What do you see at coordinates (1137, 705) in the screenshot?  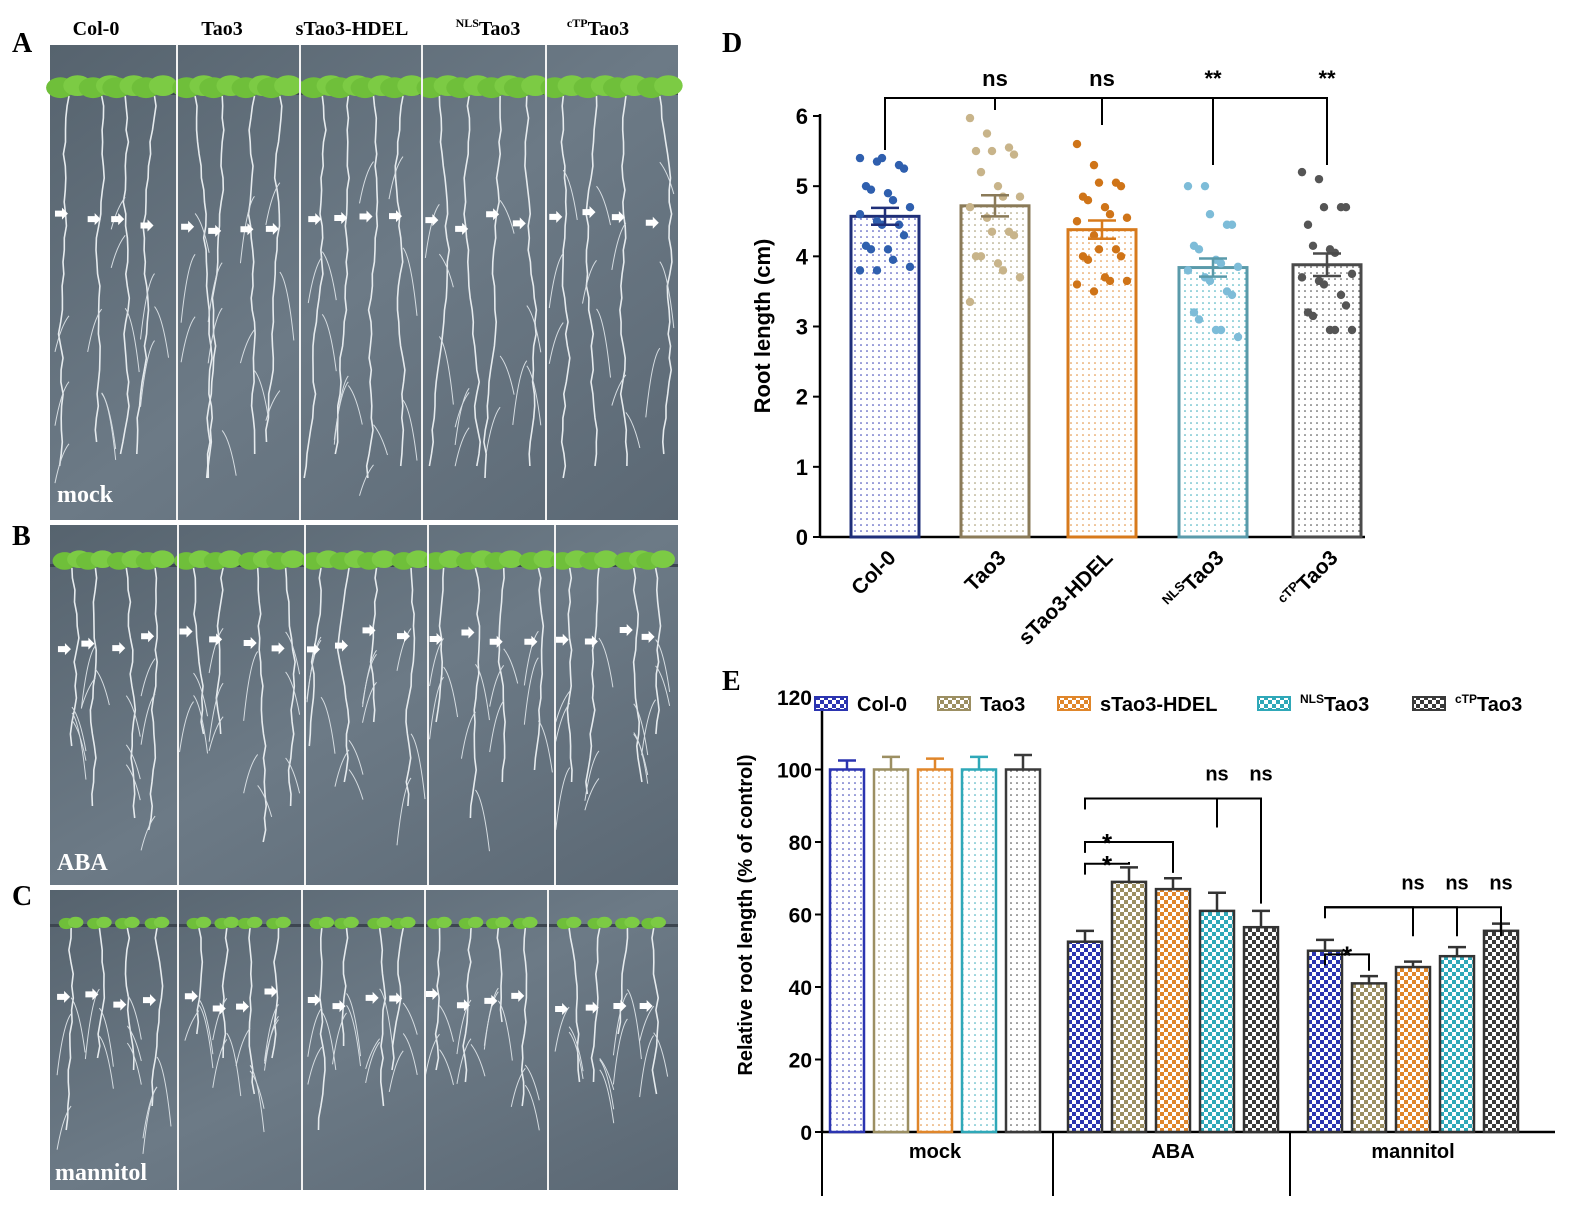 I see `legend-item: sTao3-HDEL` at bounding box center [1137, 705].